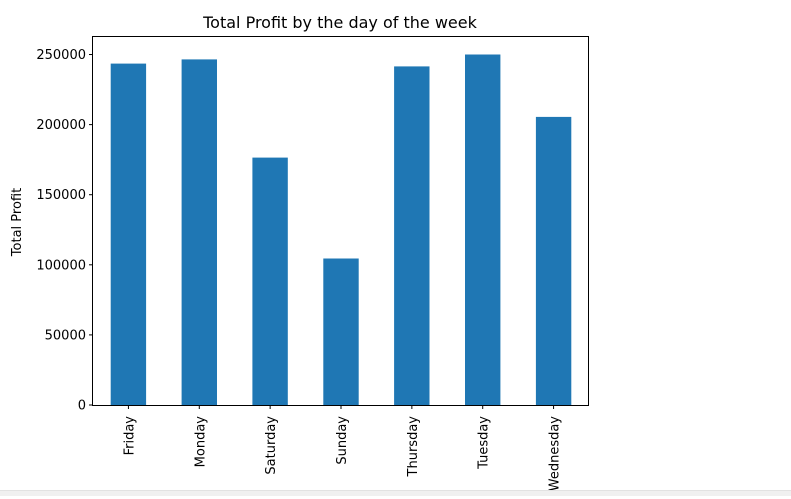 This screenshot has height=499, width=791. Describe the element at coordinates (413, 447) in the screenshot. I see `x-tick-label-thursday: Thursday` at that location.